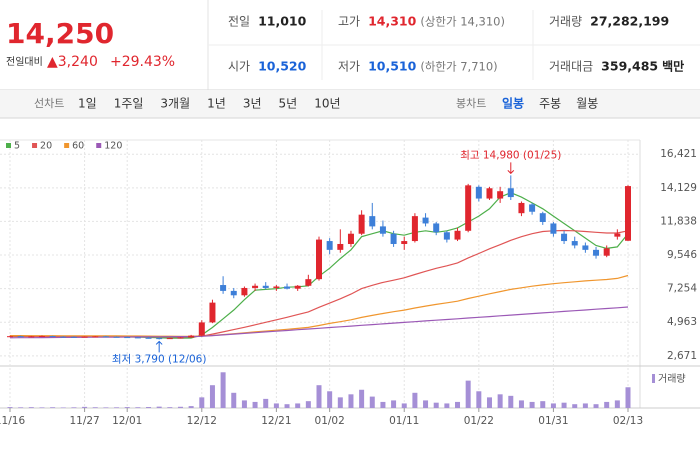 The width and height of the screenshot is (700, 454). What do you see at coordinates (673, 66) in the screenshot?
I see `stat-unit: 백만` at bounding box center [673, 66].